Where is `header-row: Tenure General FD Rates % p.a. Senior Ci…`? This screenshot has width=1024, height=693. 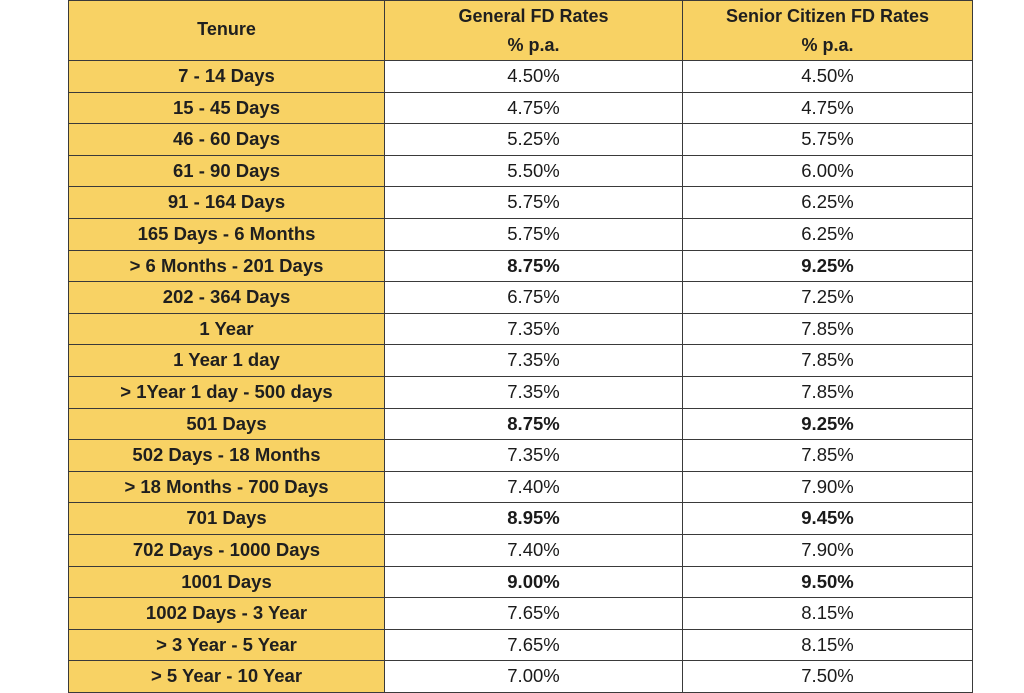
header-row: Tenure General FD Rates % p.a. Senior Ci… is located at coordinates (520, 30).